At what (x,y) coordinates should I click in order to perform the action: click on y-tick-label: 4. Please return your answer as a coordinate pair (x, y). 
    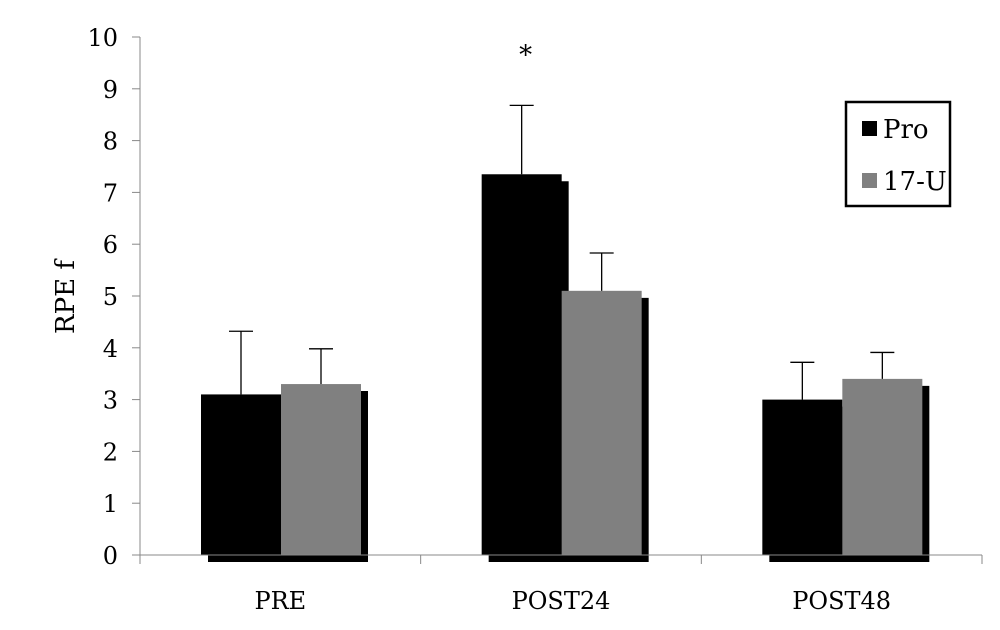
    Looking at the image, I should click on (110, 349).